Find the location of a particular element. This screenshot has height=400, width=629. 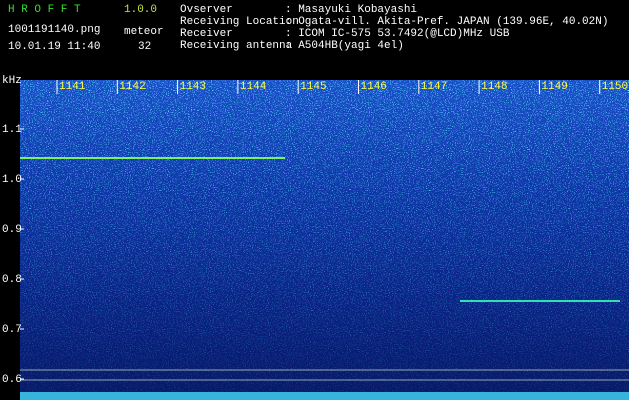

y-tick-label: 0.7 is located at coordinates (12, 330).